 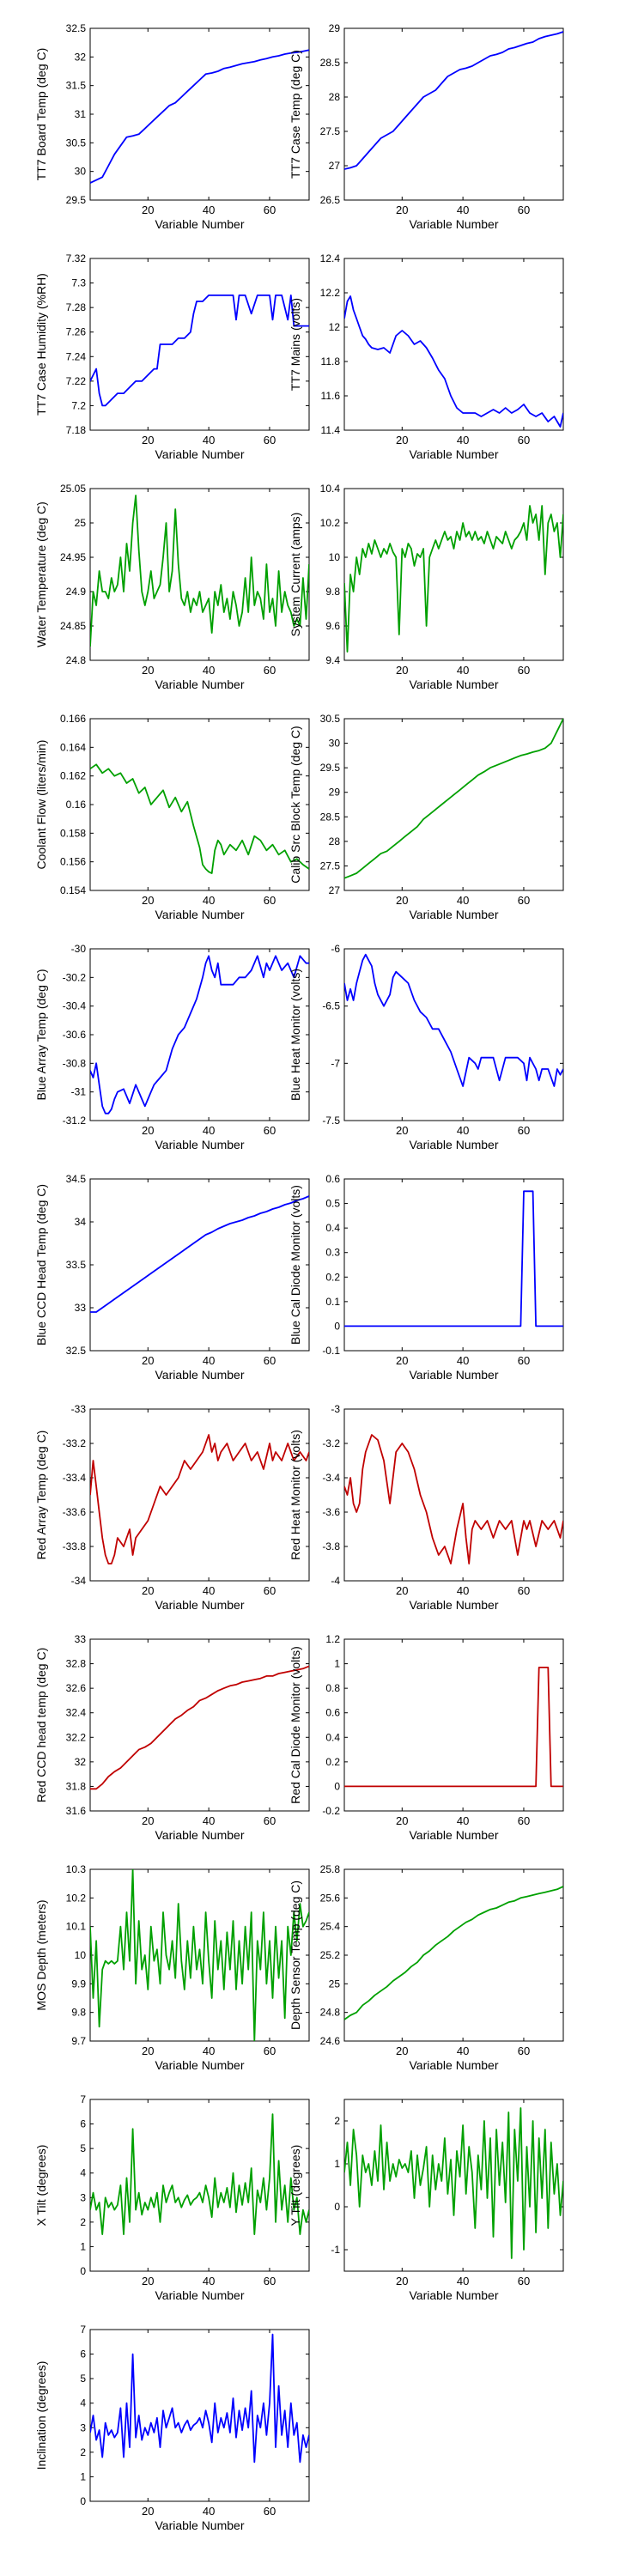 I want to click on y-tick-label: 28, so click(x=335, y=841).